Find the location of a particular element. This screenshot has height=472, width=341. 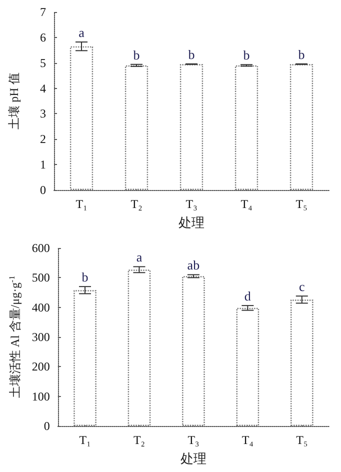

y-tick-label: 500 is located at coordinates (41, 277).